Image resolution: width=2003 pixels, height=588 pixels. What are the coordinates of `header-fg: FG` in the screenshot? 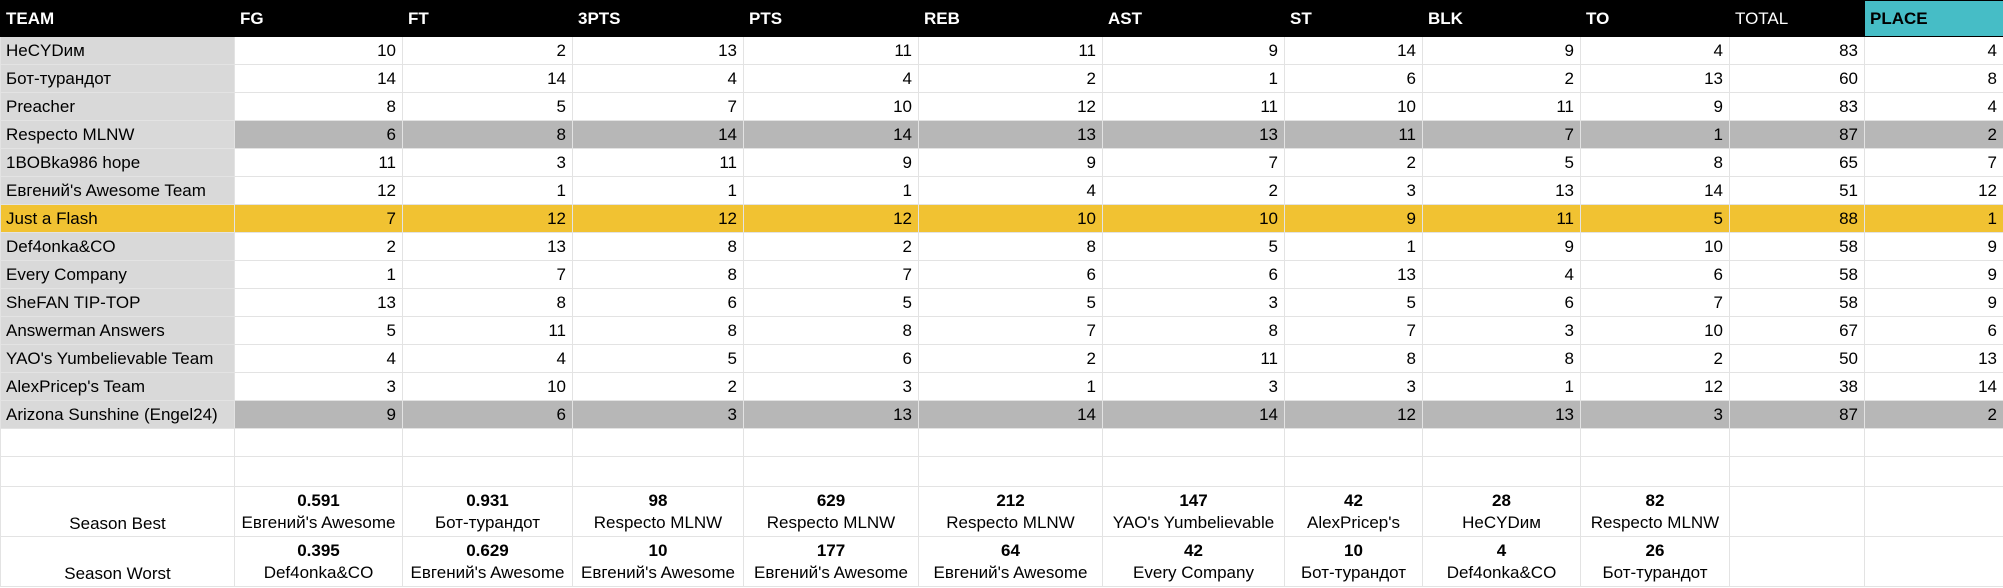 It's located at (318, 18).